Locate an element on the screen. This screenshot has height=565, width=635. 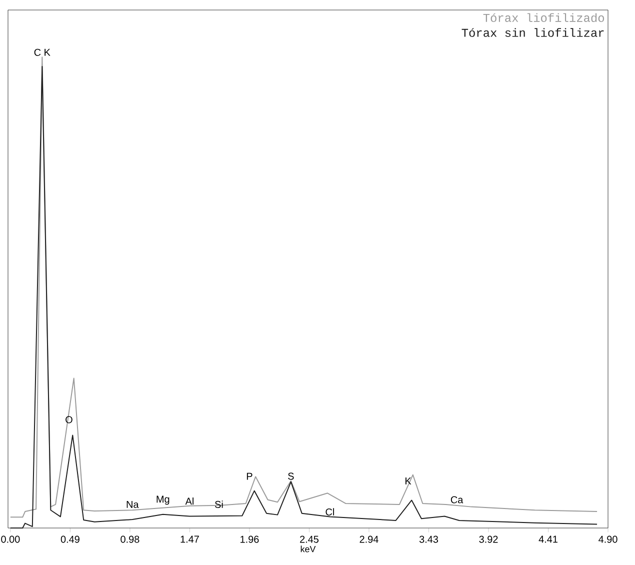
x-tick-label: 3.43 is located at coordinates (428, 539).